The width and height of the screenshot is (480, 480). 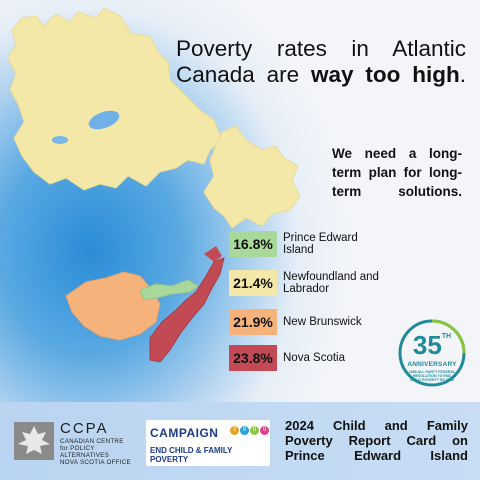 I want to click on badge-fine-line2: RESOLUTION TO END, so click(x=432, y=376).